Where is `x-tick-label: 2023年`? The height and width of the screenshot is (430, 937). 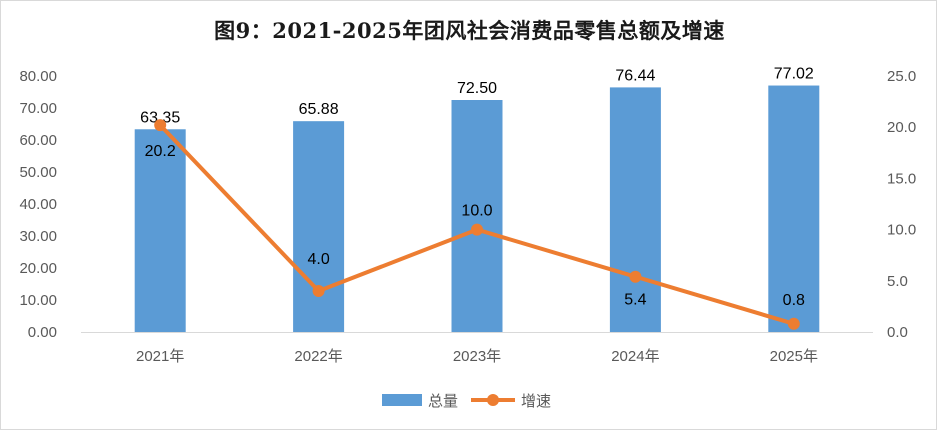
x-tick-label: 2023年 is located at coordinates (477, 356).